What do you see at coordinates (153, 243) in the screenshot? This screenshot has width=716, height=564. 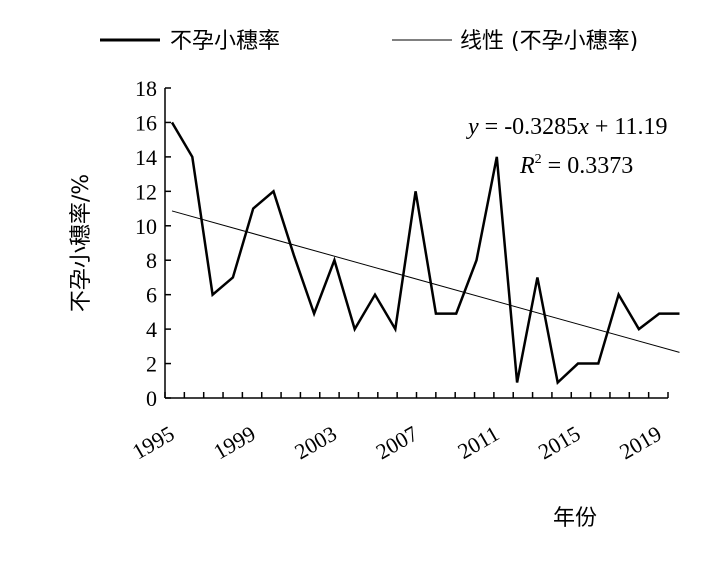 I see `y-ticks: 0 2 4 6 8 10 12 14 16 18` at bounding box center [153, 243].